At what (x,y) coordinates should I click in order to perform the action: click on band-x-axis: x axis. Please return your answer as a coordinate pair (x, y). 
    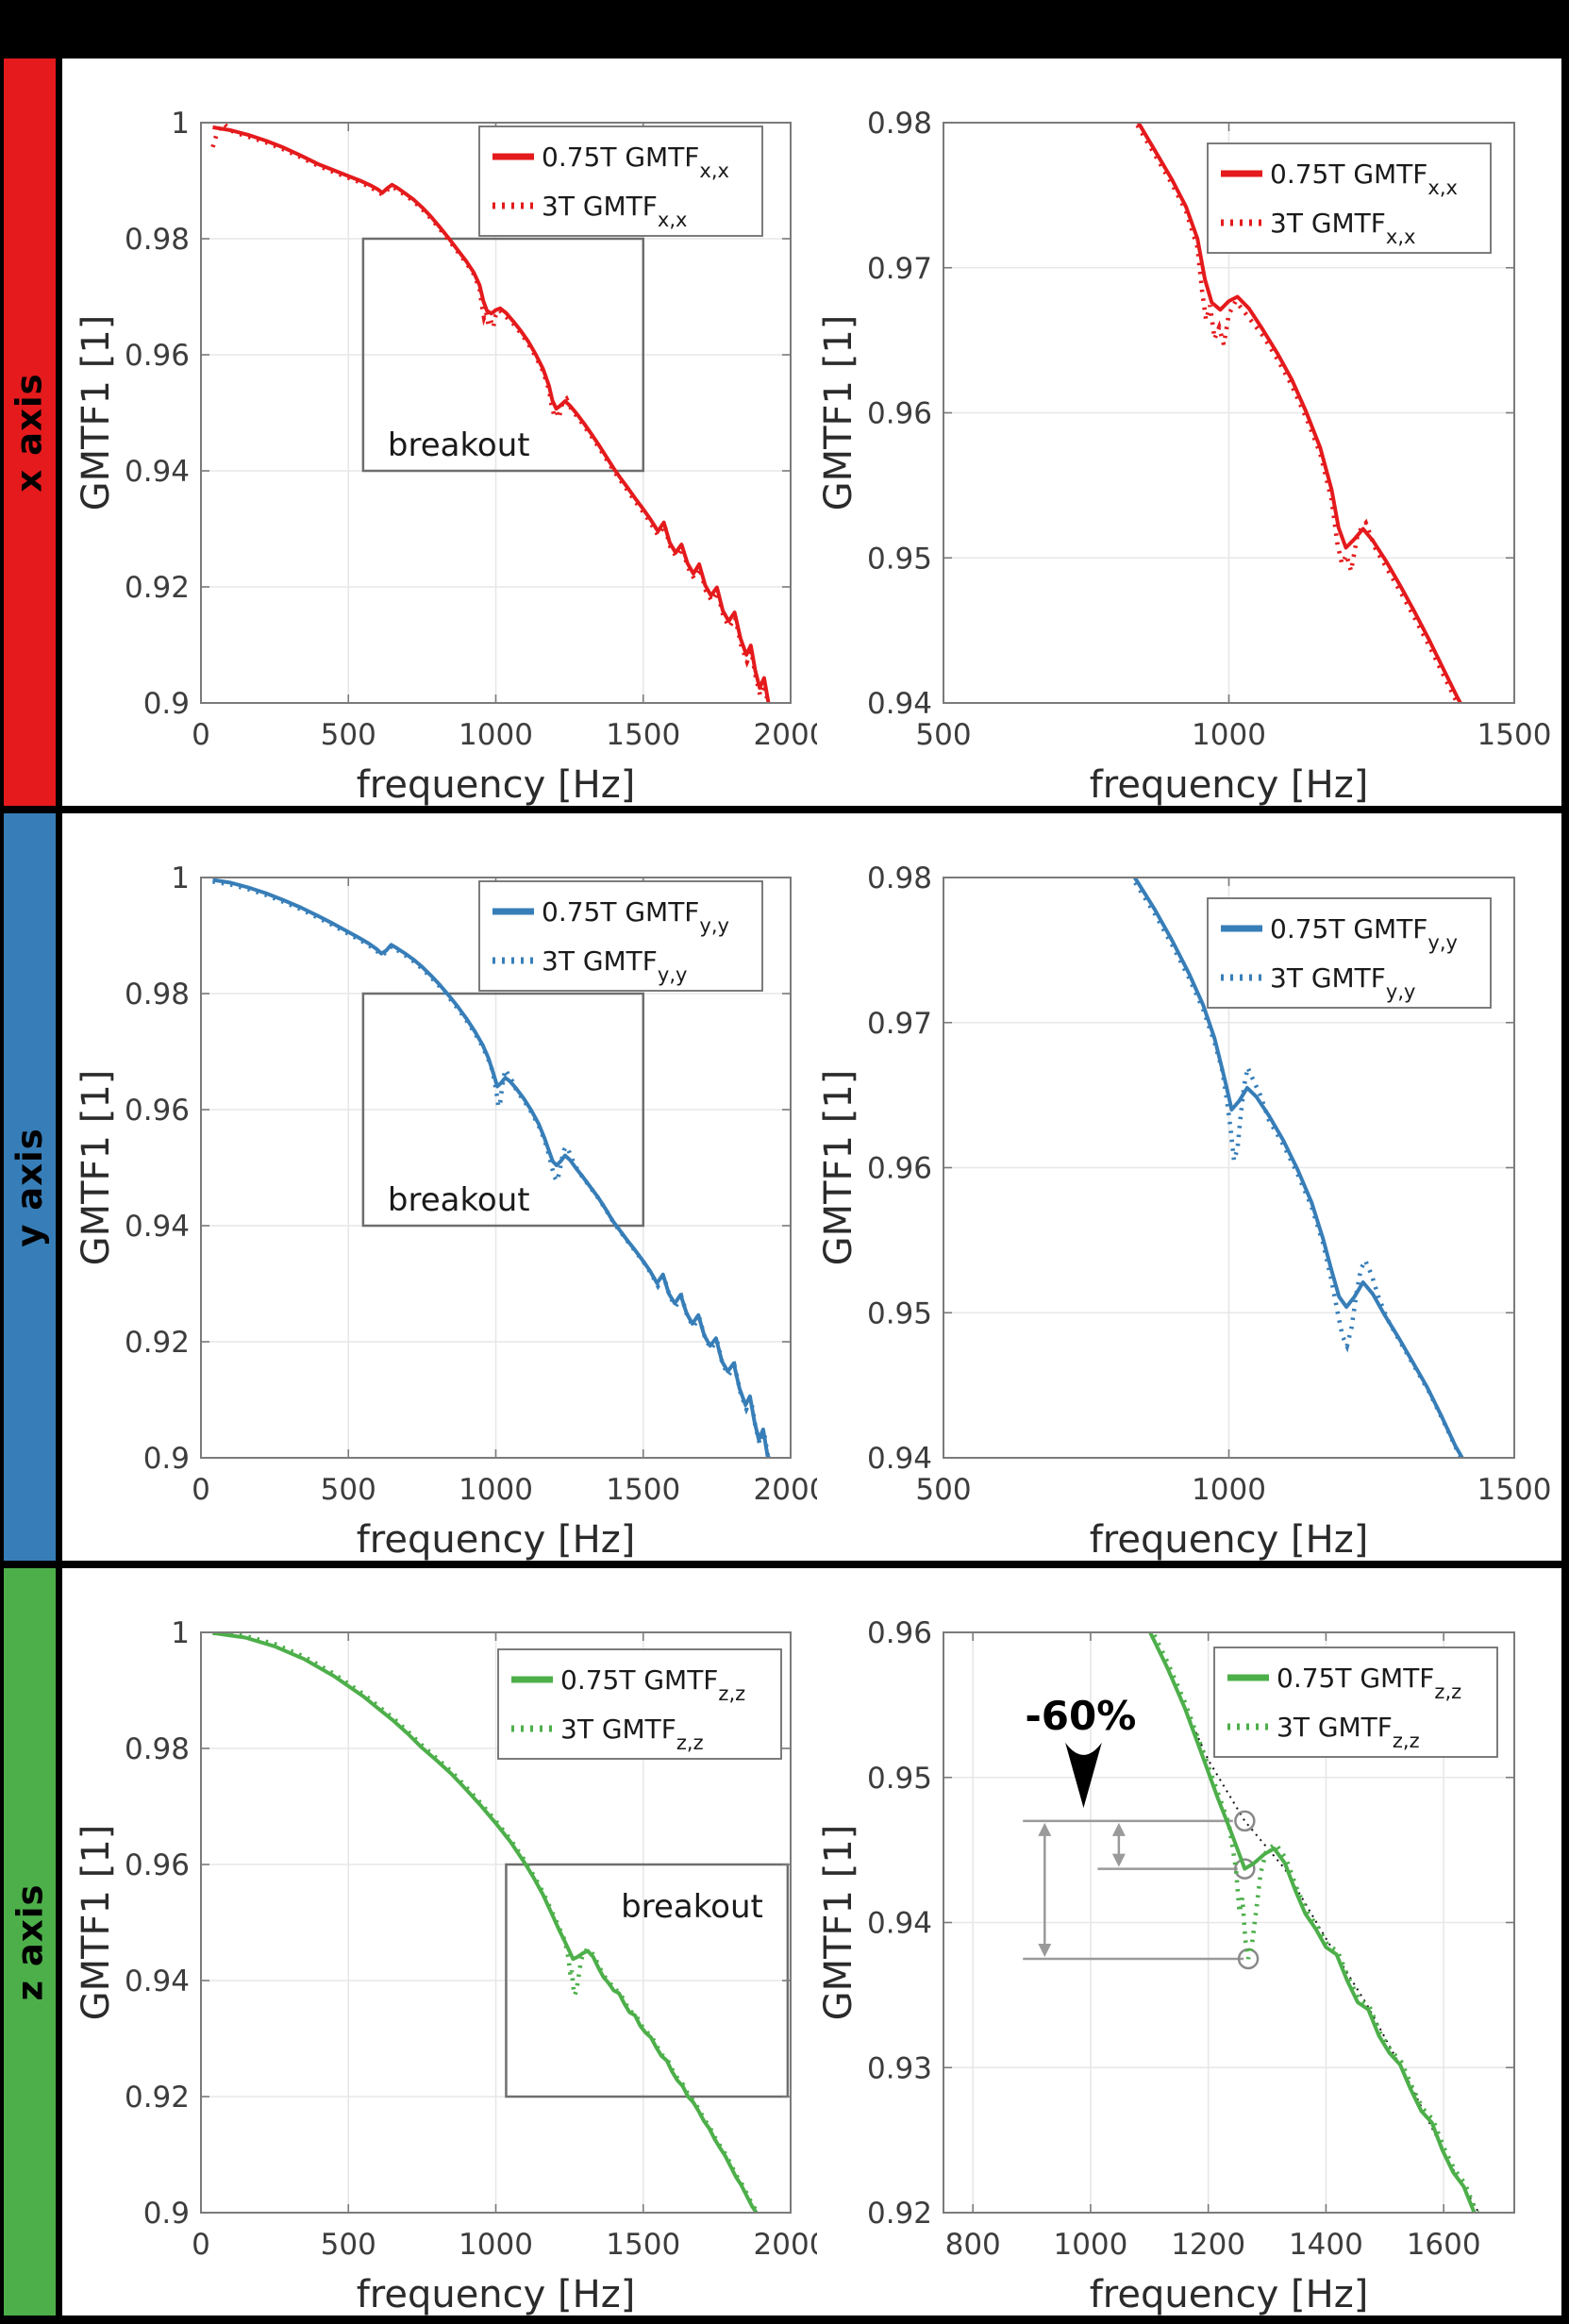
    Looking at the image, I should click on (30, 432).